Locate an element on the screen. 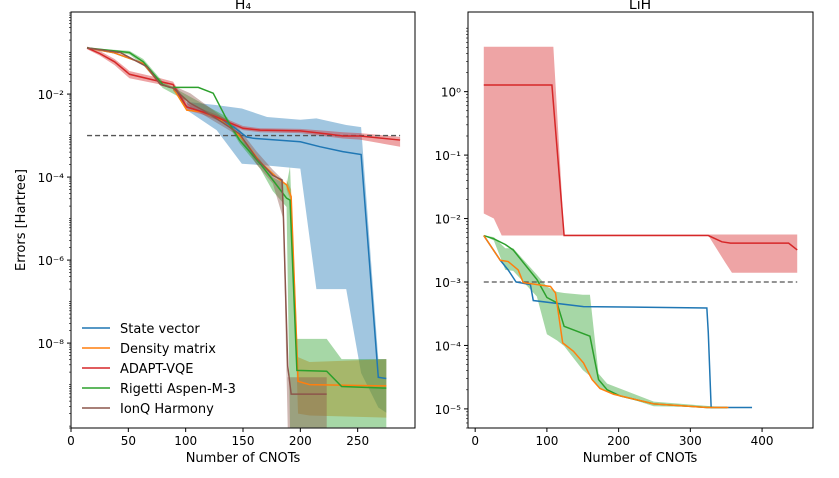 This screenshot has height=478, width=839. y-tick-label: 10⁻⁸ is located at coordinates (51, 344).